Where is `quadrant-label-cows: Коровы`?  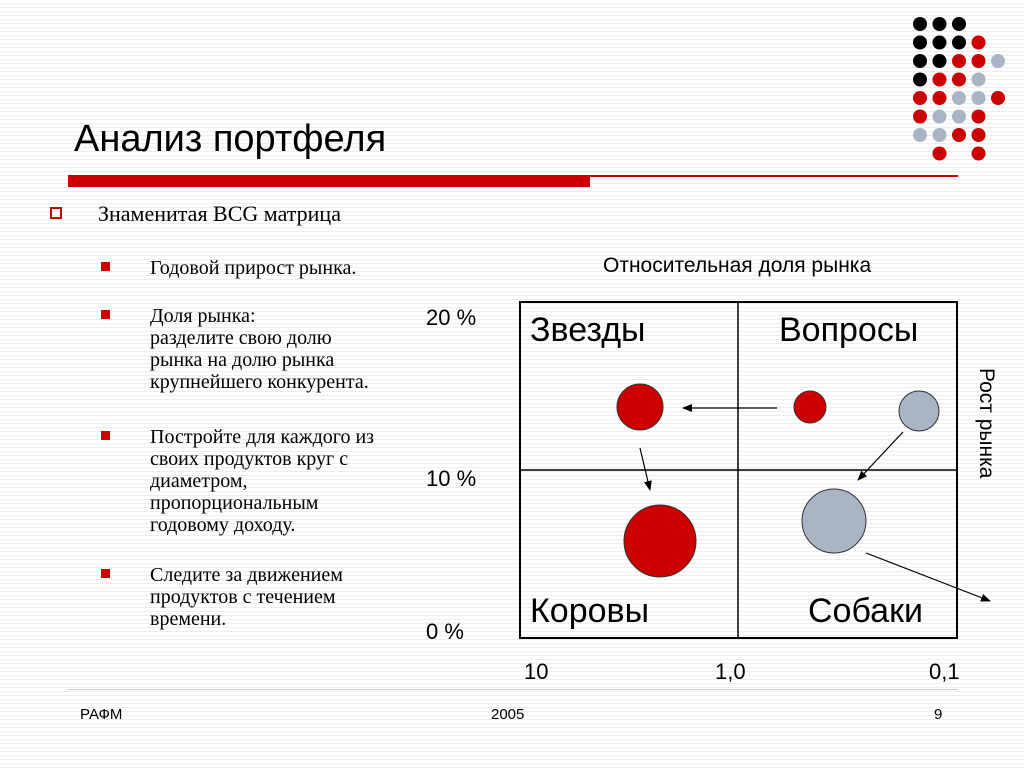 quadrant-label-cows: Коровы is located at coordinates (590, 611).